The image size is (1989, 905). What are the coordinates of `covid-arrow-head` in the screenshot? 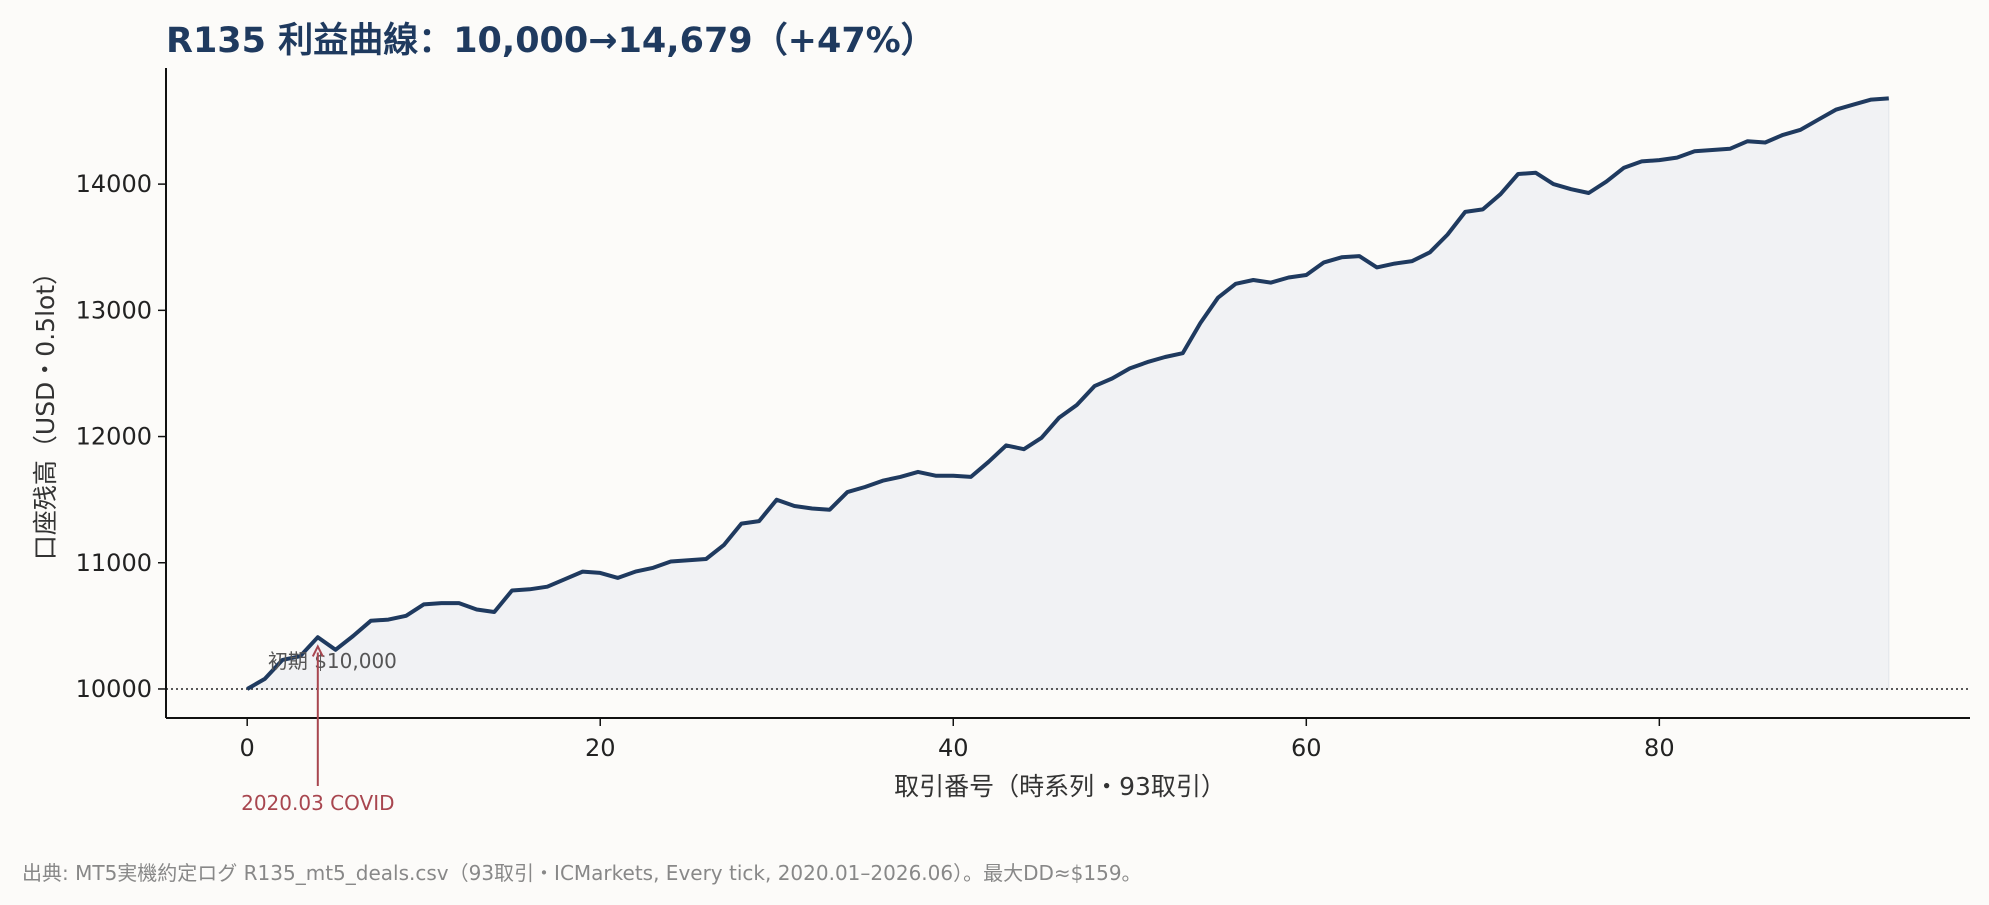 It's located at (317, 650).